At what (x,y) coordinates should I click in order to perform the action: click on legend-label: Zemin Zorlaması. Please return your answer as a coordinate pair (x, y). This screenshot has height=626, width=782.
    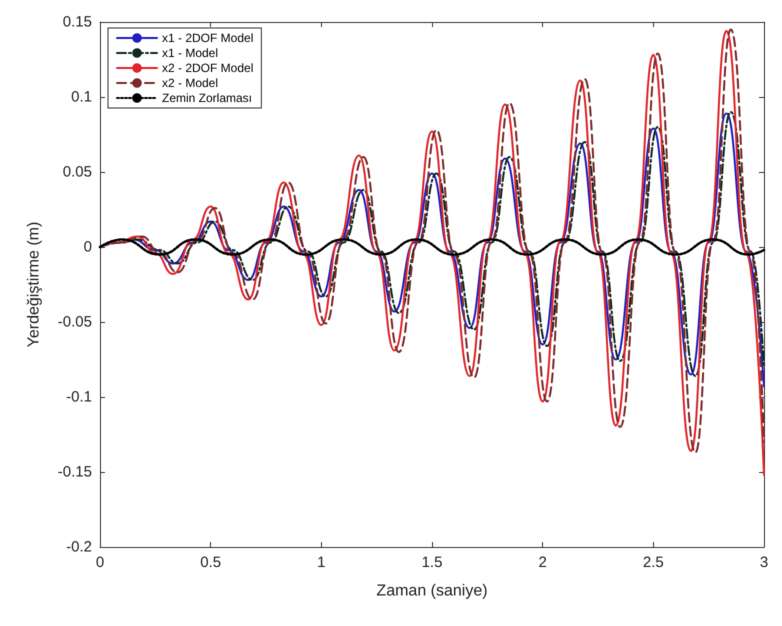
    Looking at the image, I should click on (207, 98).